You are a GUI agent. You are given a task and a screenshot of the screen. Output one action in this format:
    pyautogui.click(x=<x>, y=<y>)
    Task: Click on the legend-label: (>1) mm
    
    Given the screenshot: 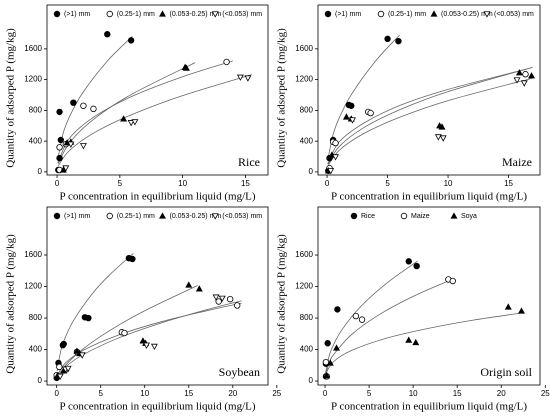 What is the action you would take?
    pyautogui.click(x=348, y=14)
    